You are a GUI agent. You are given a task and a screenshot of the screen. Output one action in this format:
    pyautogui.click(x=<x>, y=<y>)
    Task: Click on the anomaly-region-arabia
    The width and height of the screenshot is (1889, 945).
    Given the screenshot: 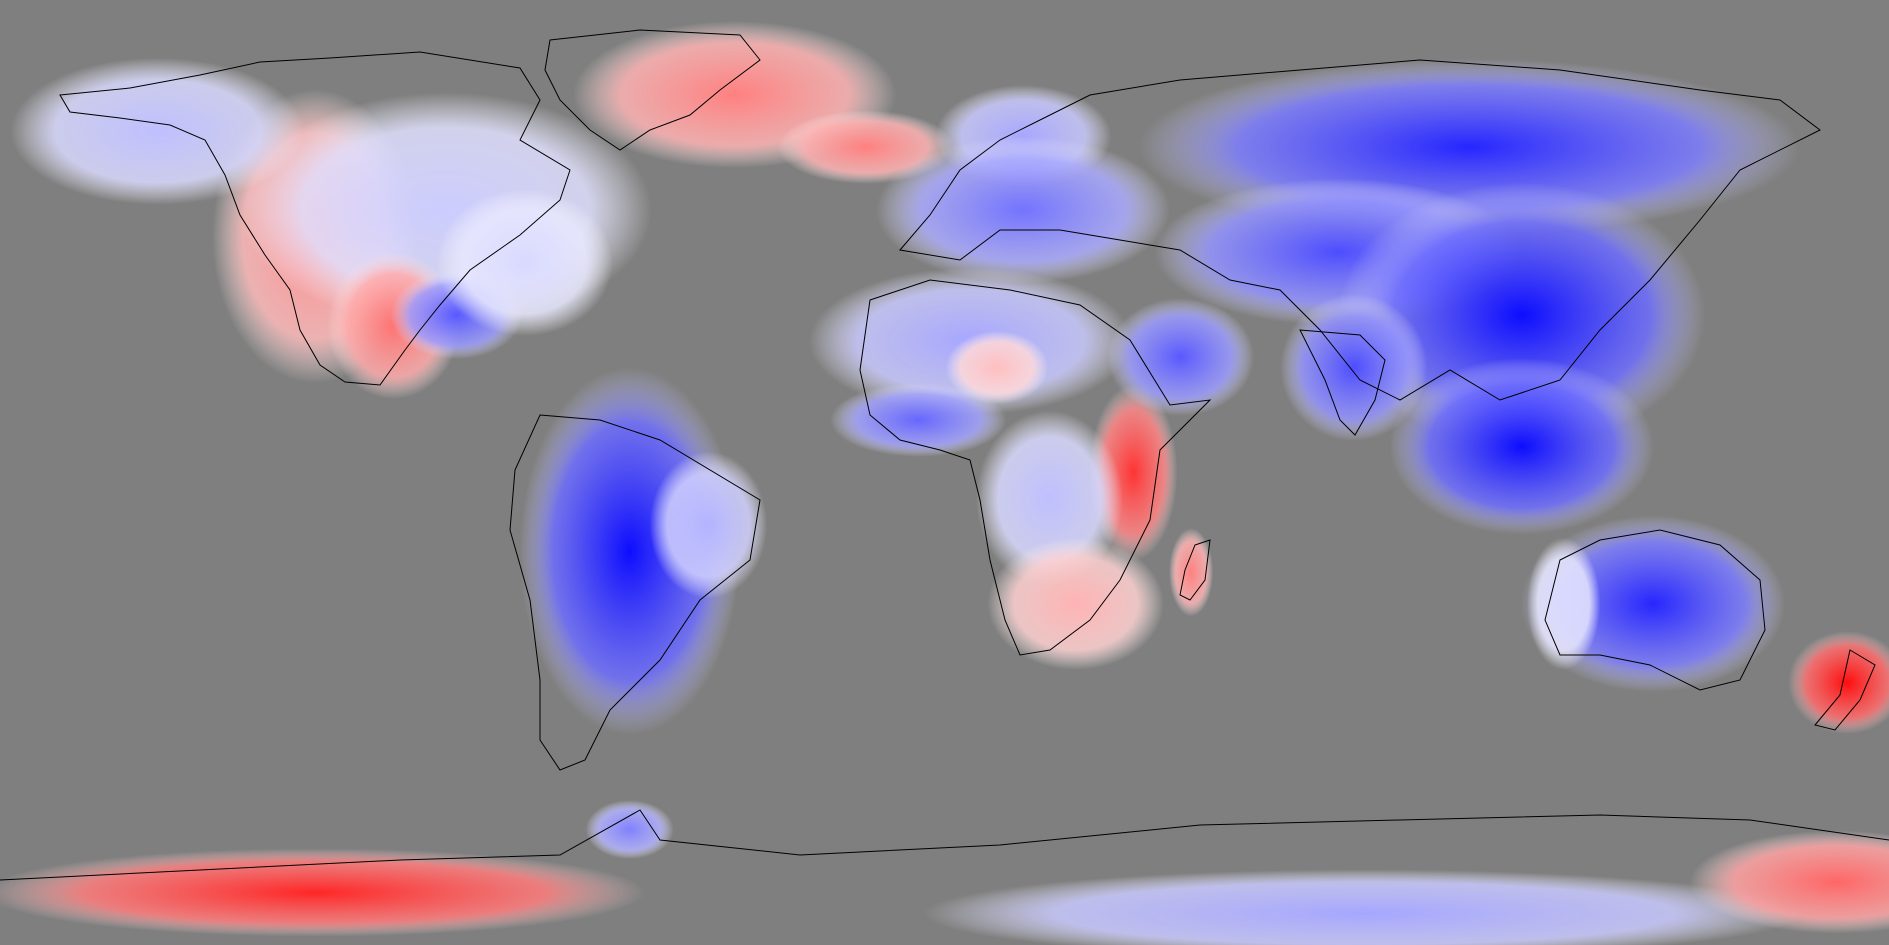 What is the action you would take?
    pyautogui.click(x=1181, y=357)
    